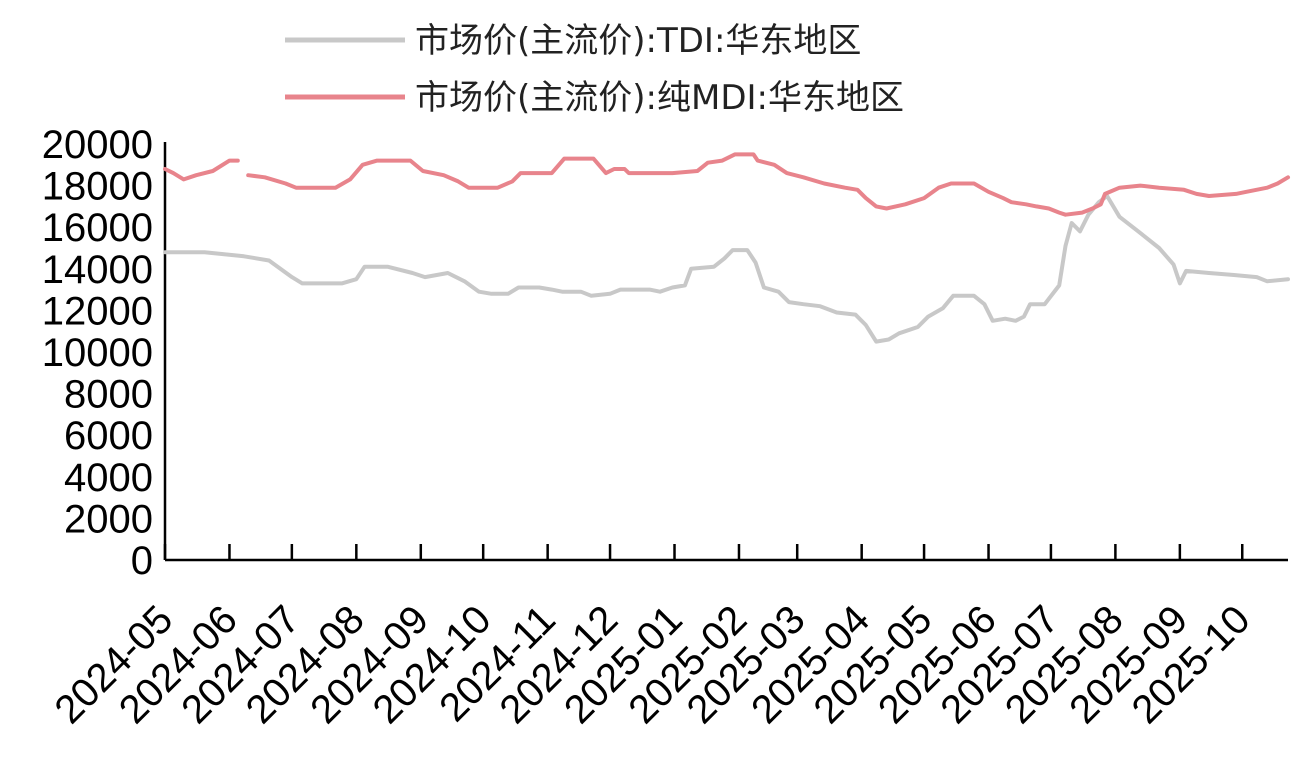 The image size is (1299, 759). I want to click on y-tick-label: 2000, so click(108, 519).